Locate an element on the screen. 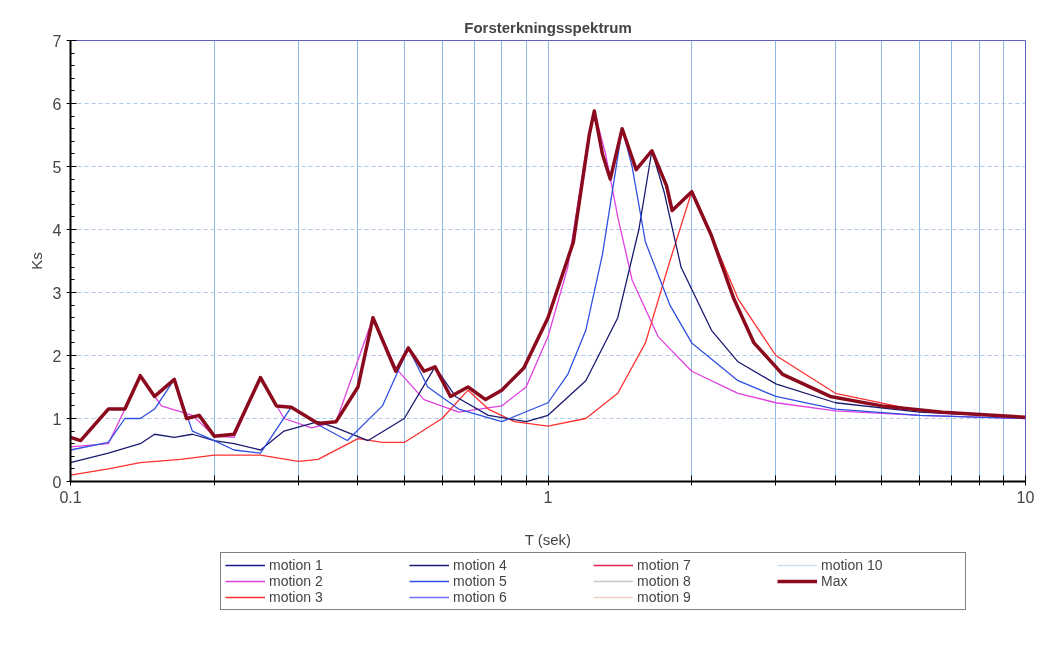 The image size is (1058, 665). y-tick-label: 2 is located at coordinates (57, 356).